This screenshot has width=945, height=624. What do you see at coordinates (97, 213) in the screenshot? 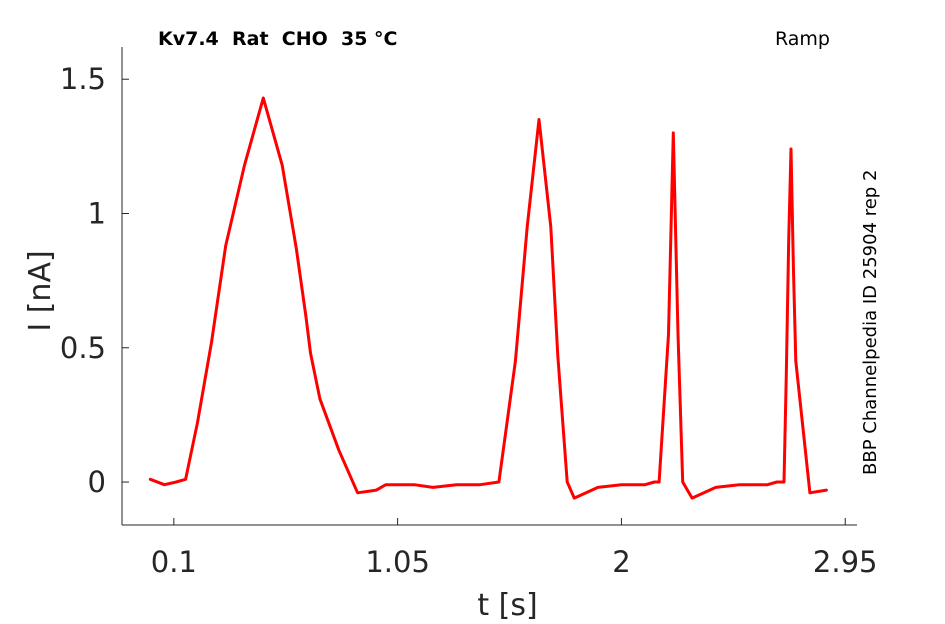
I see `y-tick-label: 1` at bounding box center [97, 213].